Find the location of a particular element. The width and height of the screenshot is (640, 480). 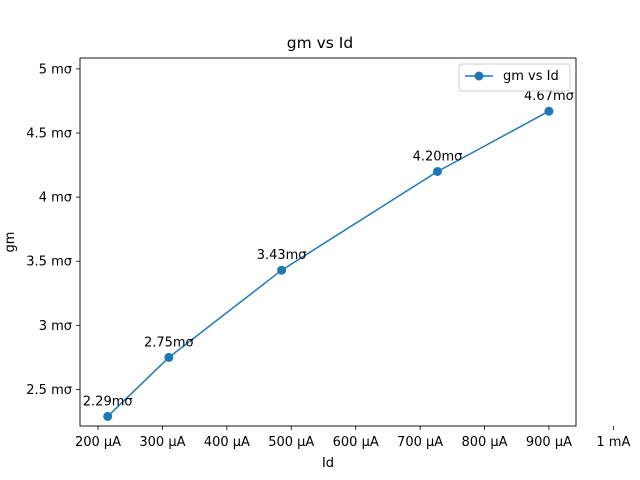

data-label: 4.67mσ is located at coordinates (549, 96).